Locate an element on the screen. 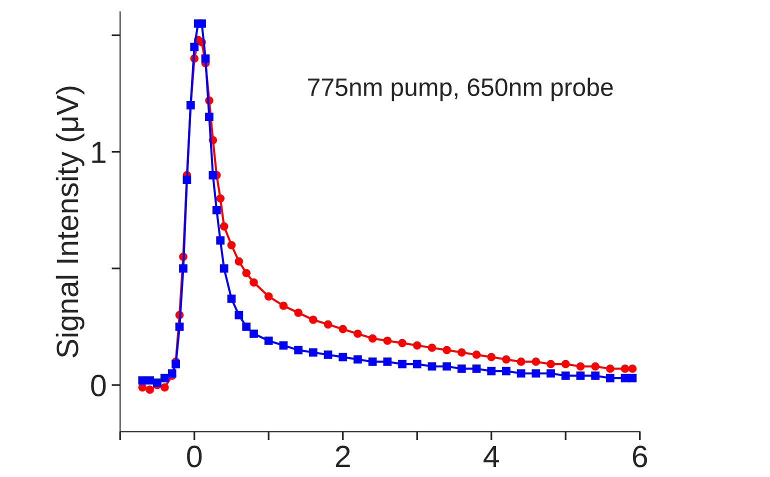 The image size is (770, 477). y-tick-label: 1 is located at coordinates (99, 152).